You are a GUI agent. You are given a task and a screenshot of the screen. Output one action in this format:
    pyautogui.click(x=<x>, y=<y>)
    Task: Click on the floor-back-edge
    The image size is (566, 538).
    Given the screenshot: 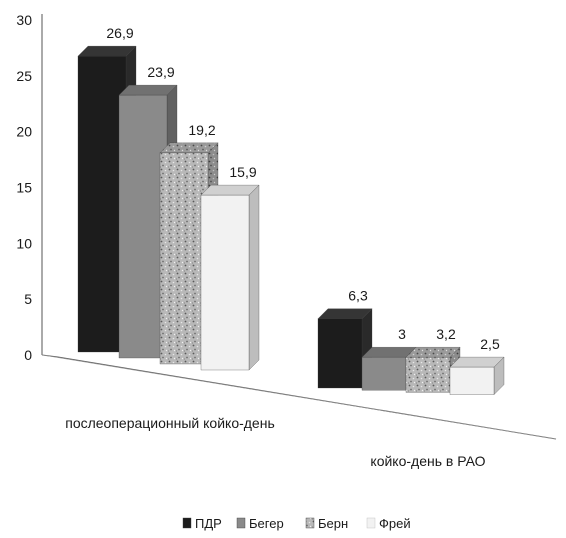 What is the action you would take?
    pyautogui.click(x=299, y=397)
    